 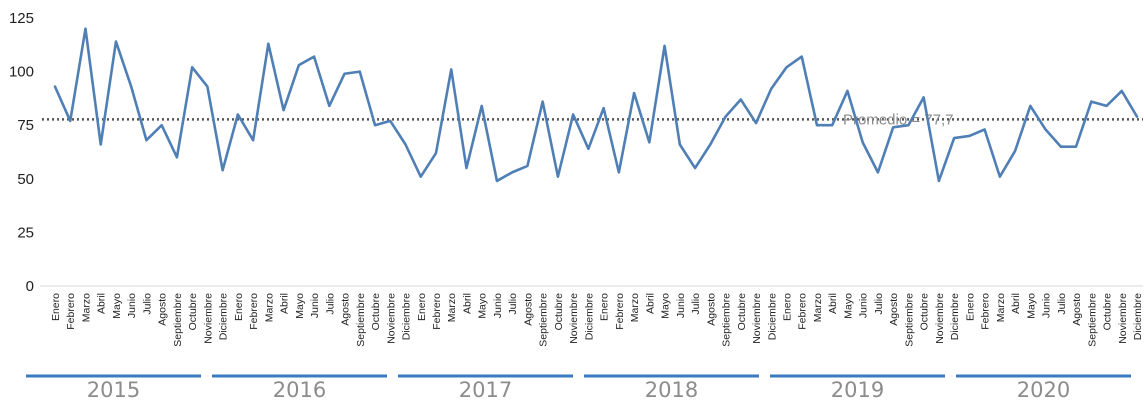 What do you see at coordinates (25, 125) in the screenshot?
I see `y-tick-label: 75` at bounding box center [25, 125].